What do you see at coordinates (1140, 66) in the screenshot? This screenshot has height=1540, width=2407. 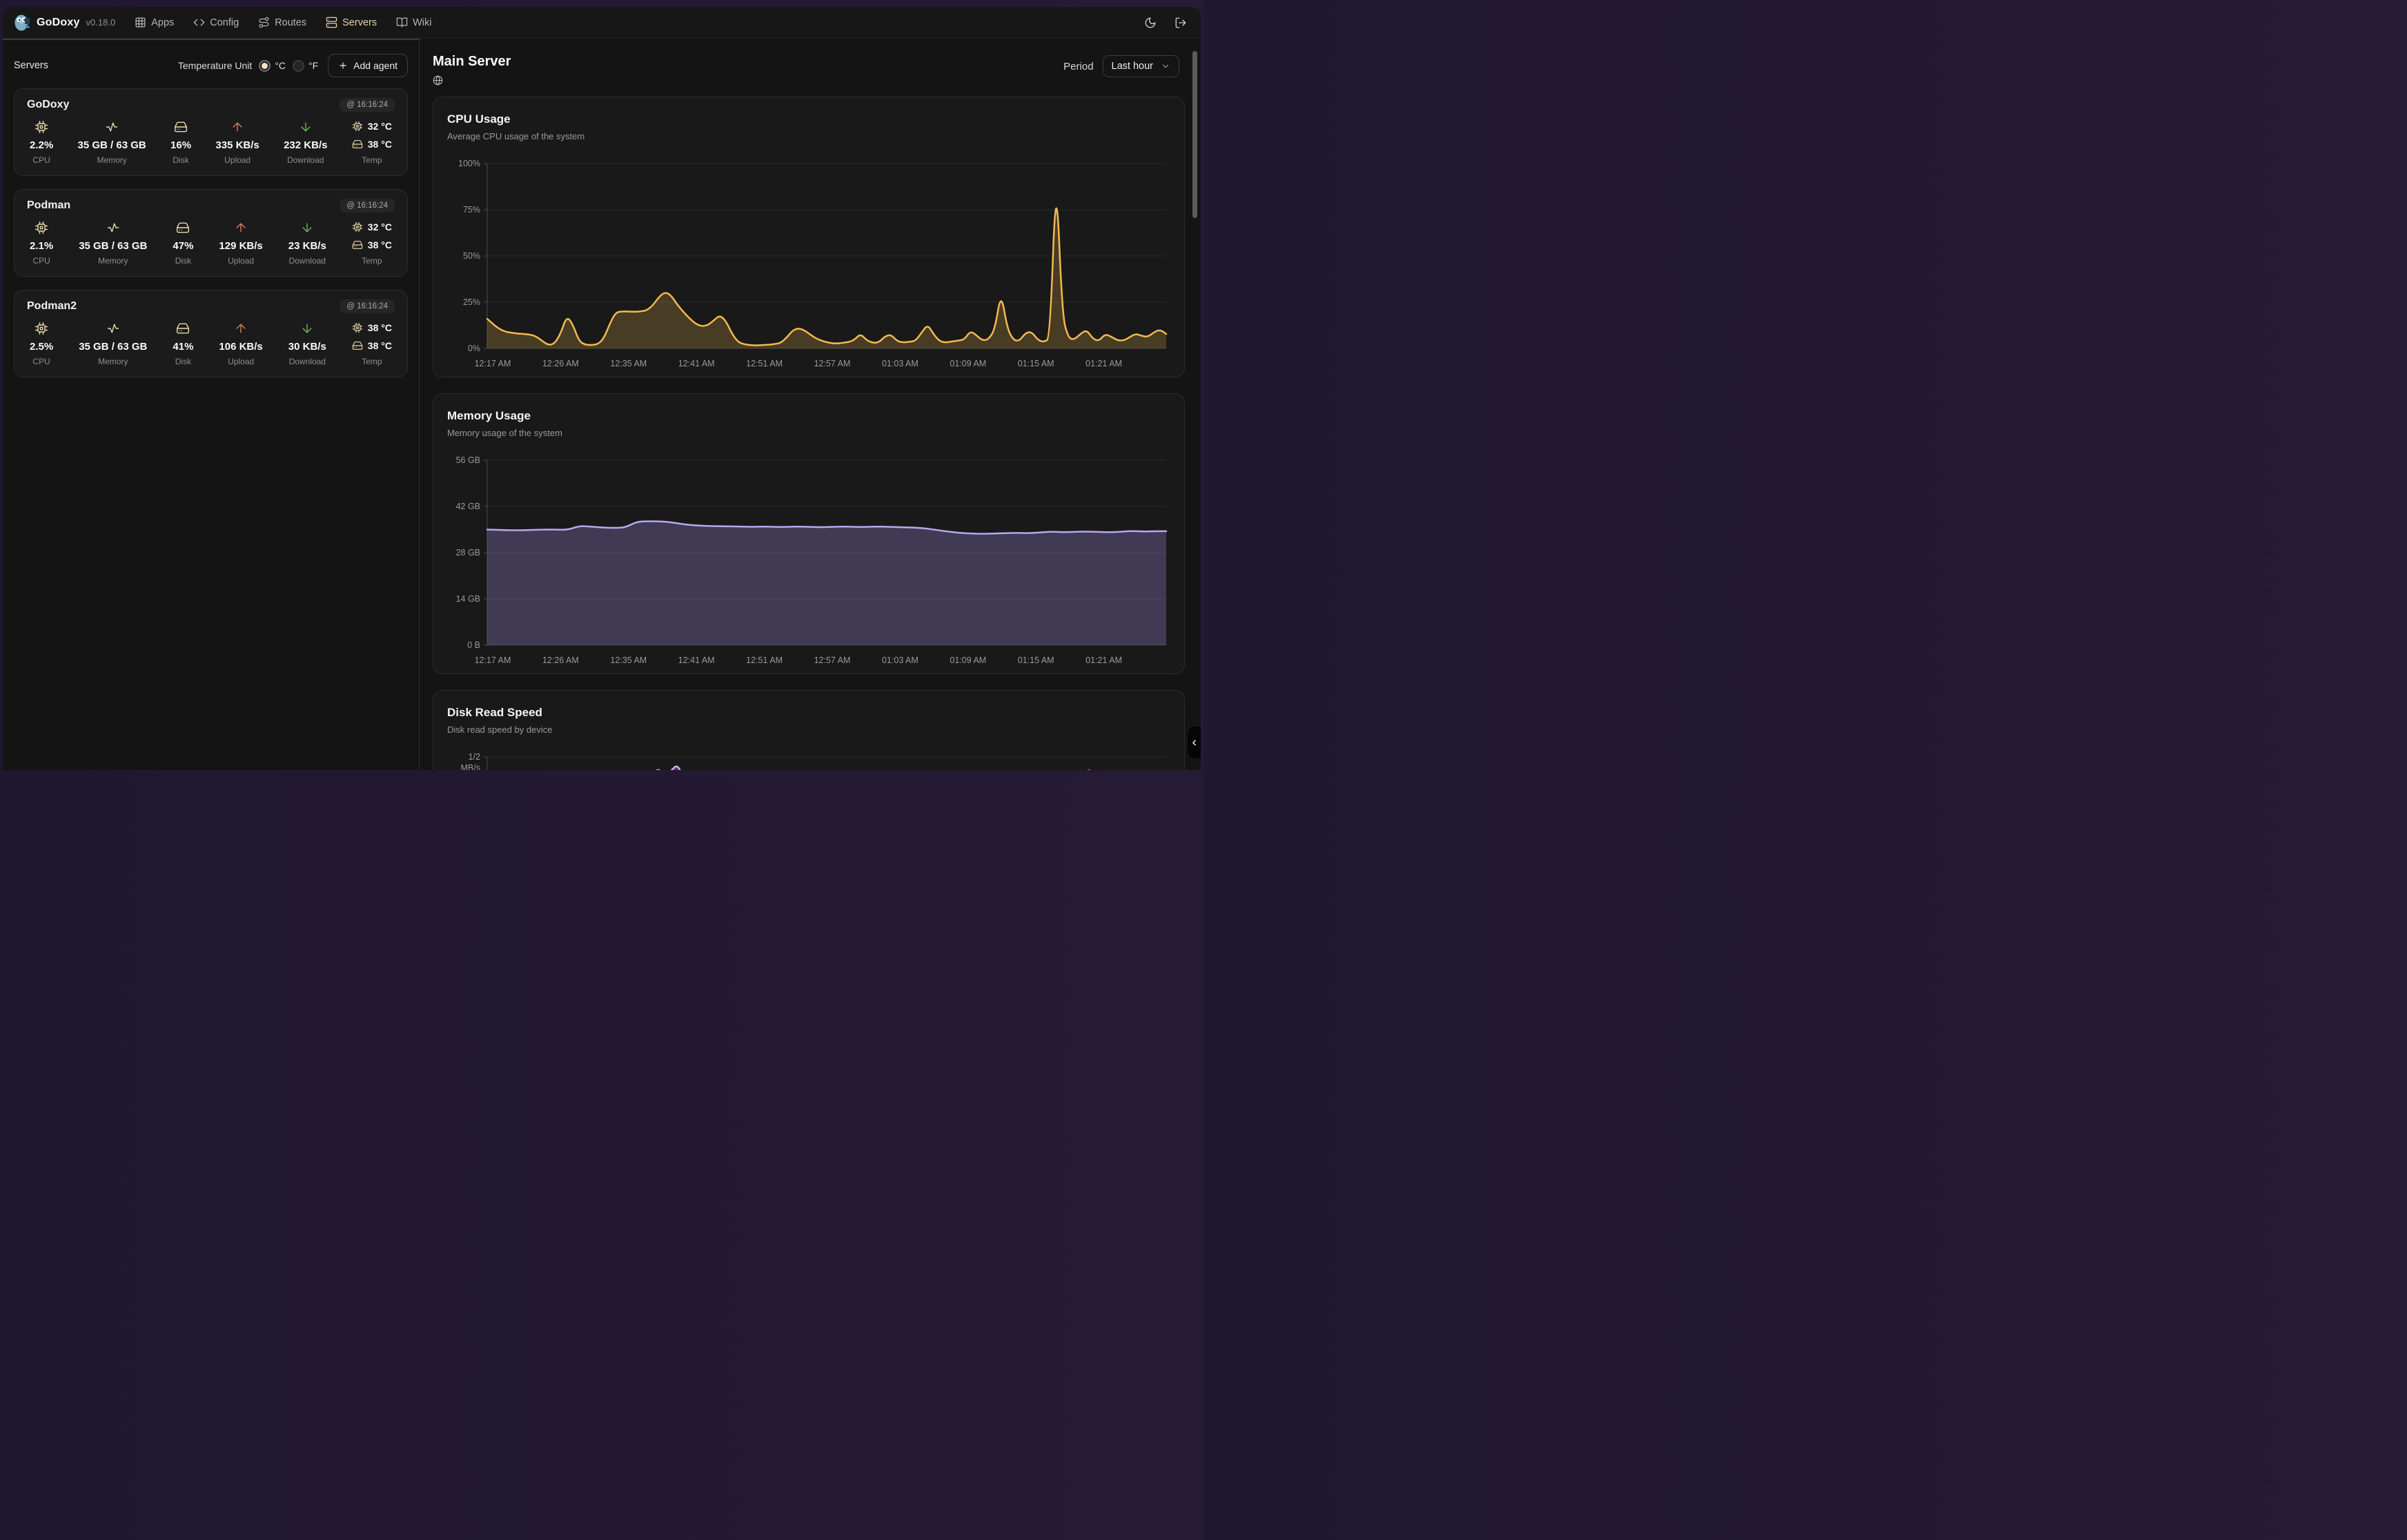 I see `period-select: Last hour` at bounding box center [1140, 66].